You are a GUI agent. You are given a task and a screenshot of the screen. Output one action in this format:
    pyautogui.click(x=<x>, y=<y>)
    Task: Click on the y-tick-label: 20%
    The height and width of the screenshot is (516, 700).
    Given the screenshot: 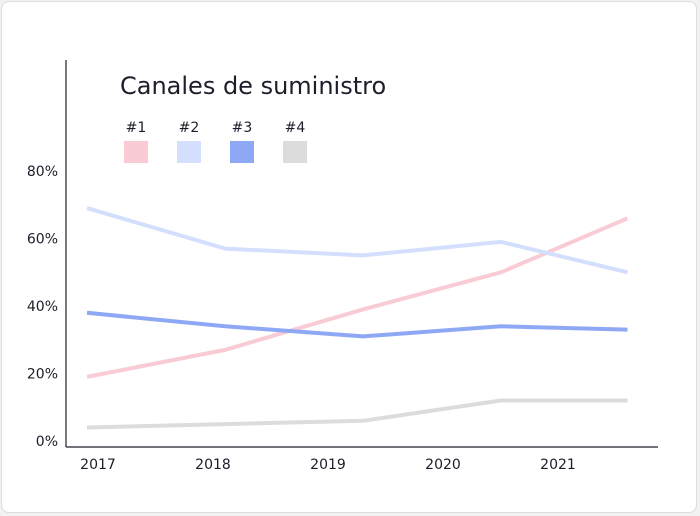 What is the action you would take?
    pyautogui.click(x=42, y=375)
    